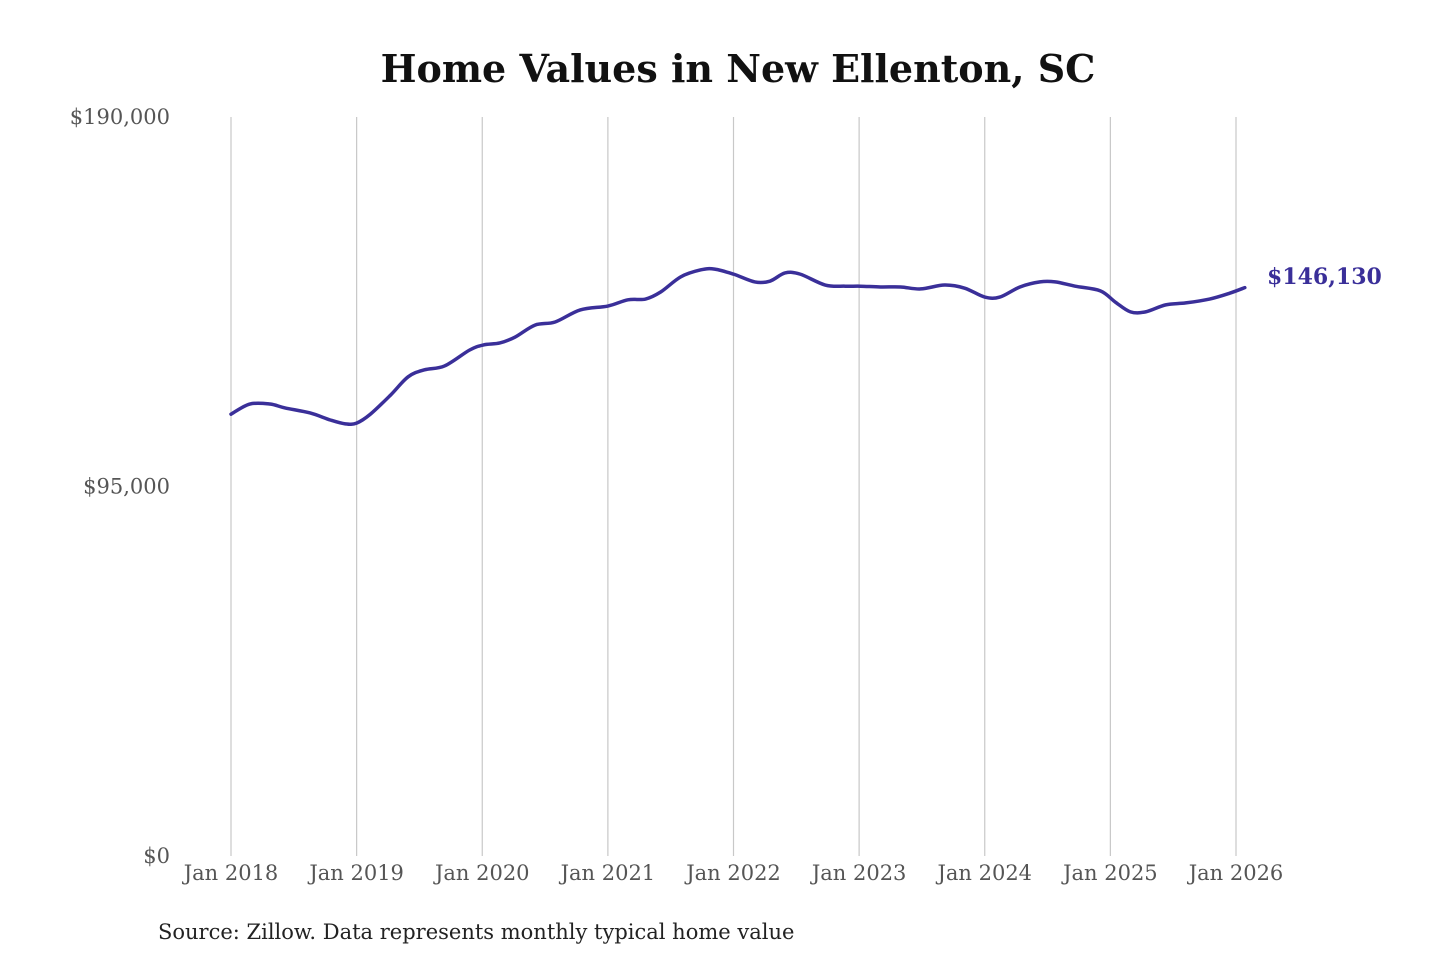  What do you see at coordinates (738, 68) in the screenshot?
I see `chart-title: Home Values in New Ellenton, SC` at bounding box center [738, 68].